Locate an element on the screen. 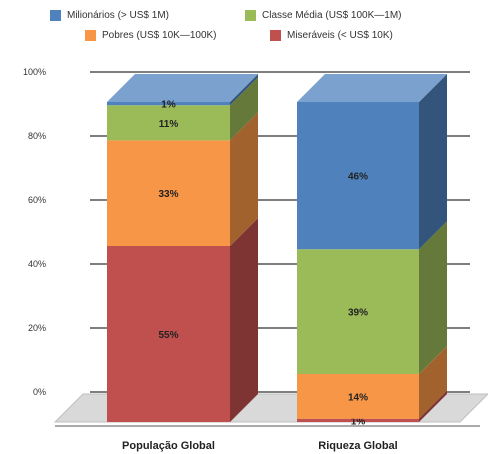 The width and height of the screenshot is (488, 454). legend-item: Milionários (> US$ 1M) is located at coordinates (109, 15).